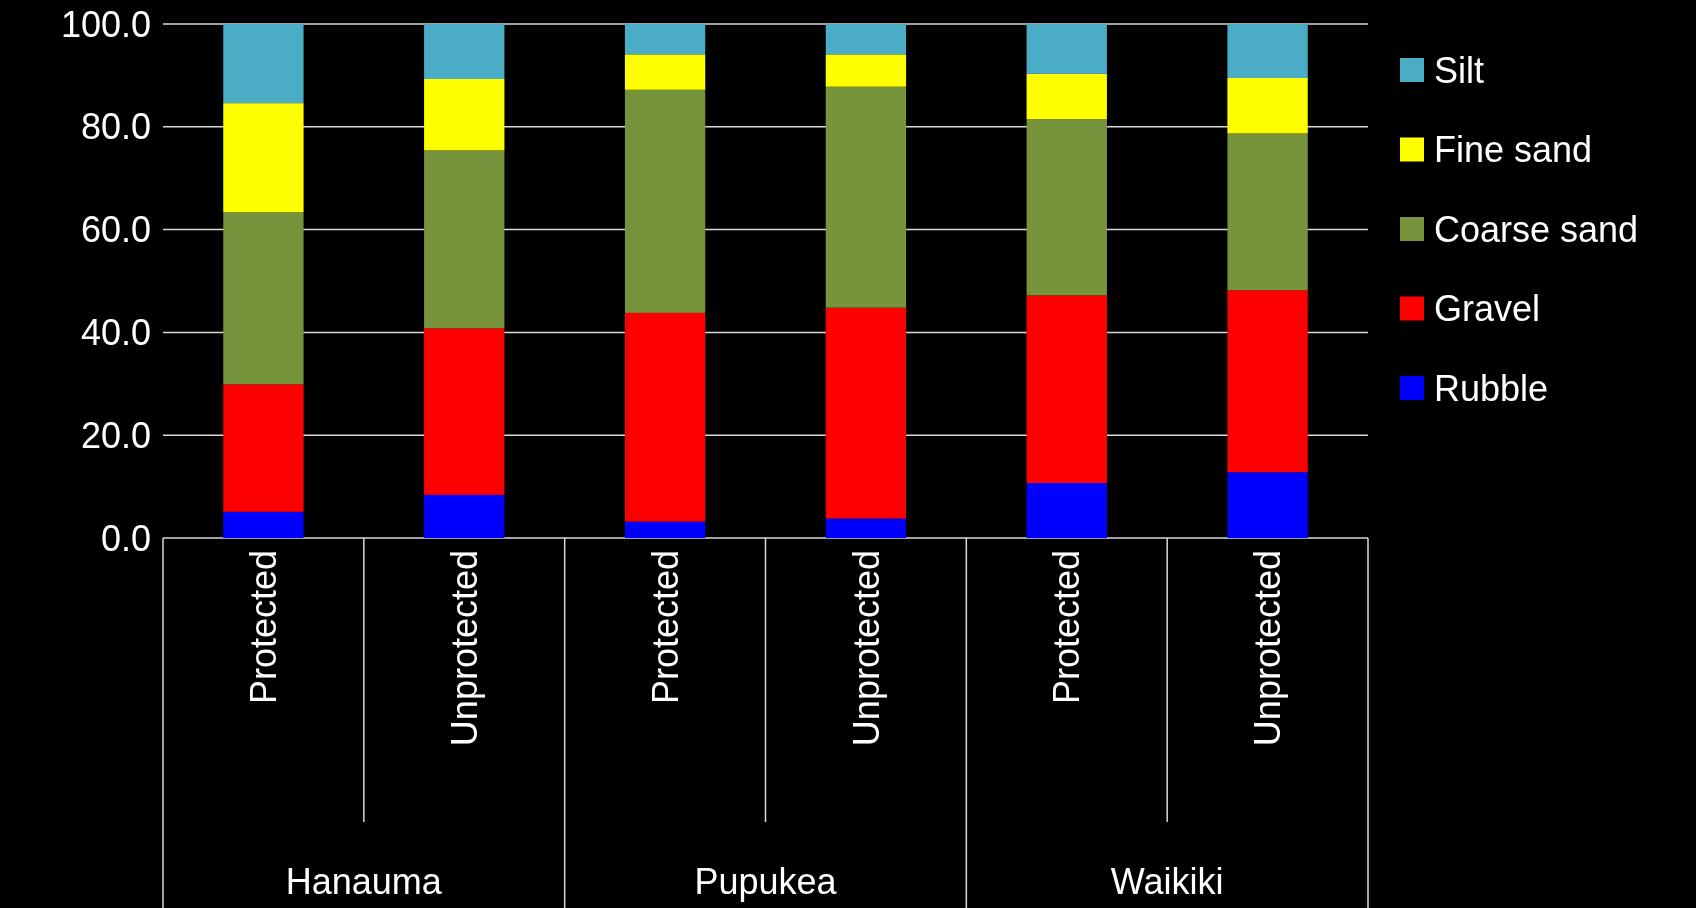  What do you see at coordinates (115, 127) in the screenshot?
I see `y-tick-label: 80.0` at bounding box center [115, 127].